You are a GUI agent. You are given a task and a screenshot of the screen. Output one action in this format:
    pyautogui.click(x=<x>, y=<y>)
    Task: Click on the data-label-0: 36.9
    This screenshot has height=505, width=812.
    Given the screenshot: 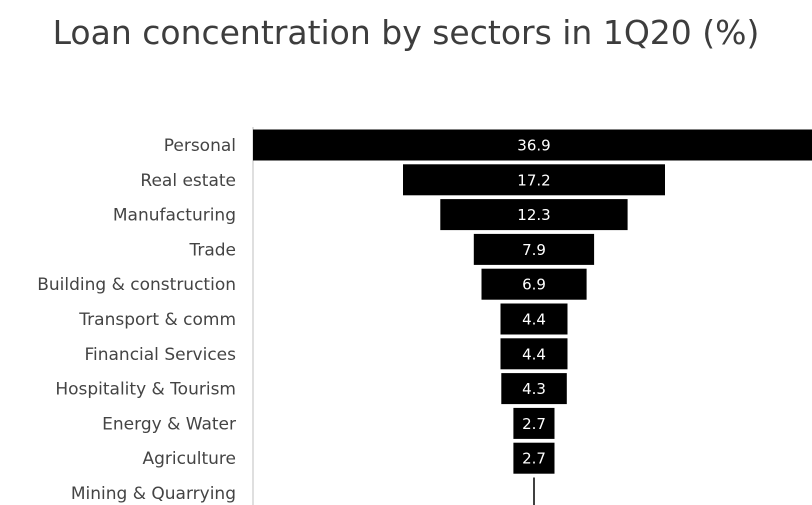 What is the action you would take?
    pyautogui.click(x=533, y=146)
    